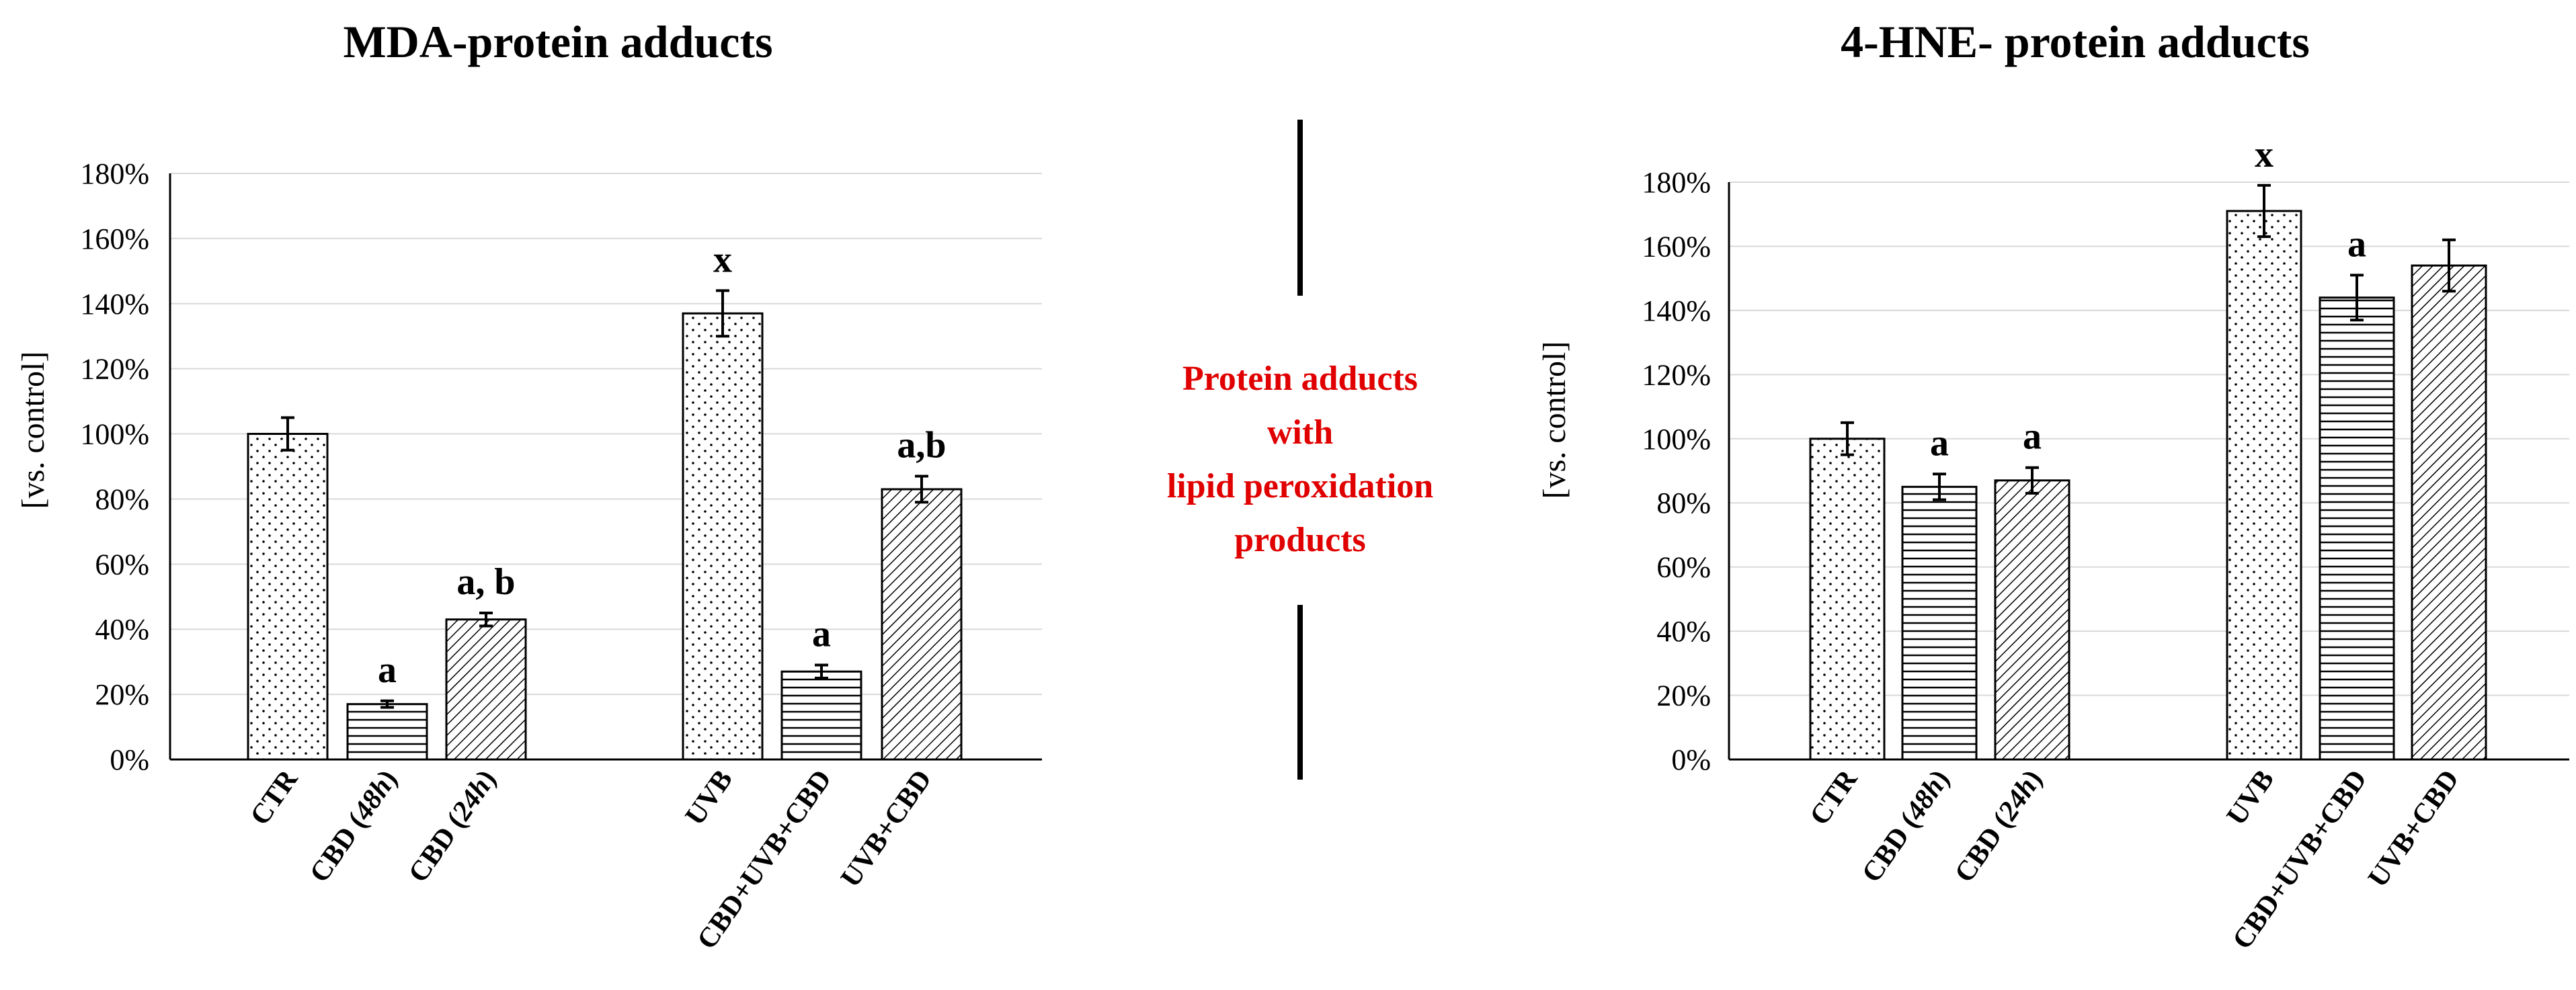  I want to click on mda-y-tick-label: 20%, so click(122, 694).